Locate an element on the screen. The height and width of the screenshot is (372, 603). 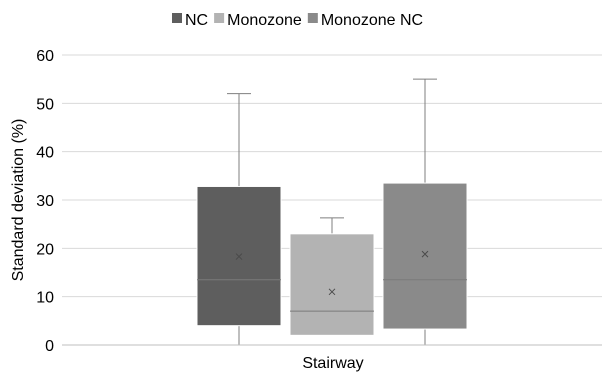
legend: NC Monozone Monozone NC is located at coordinates (297, 20).